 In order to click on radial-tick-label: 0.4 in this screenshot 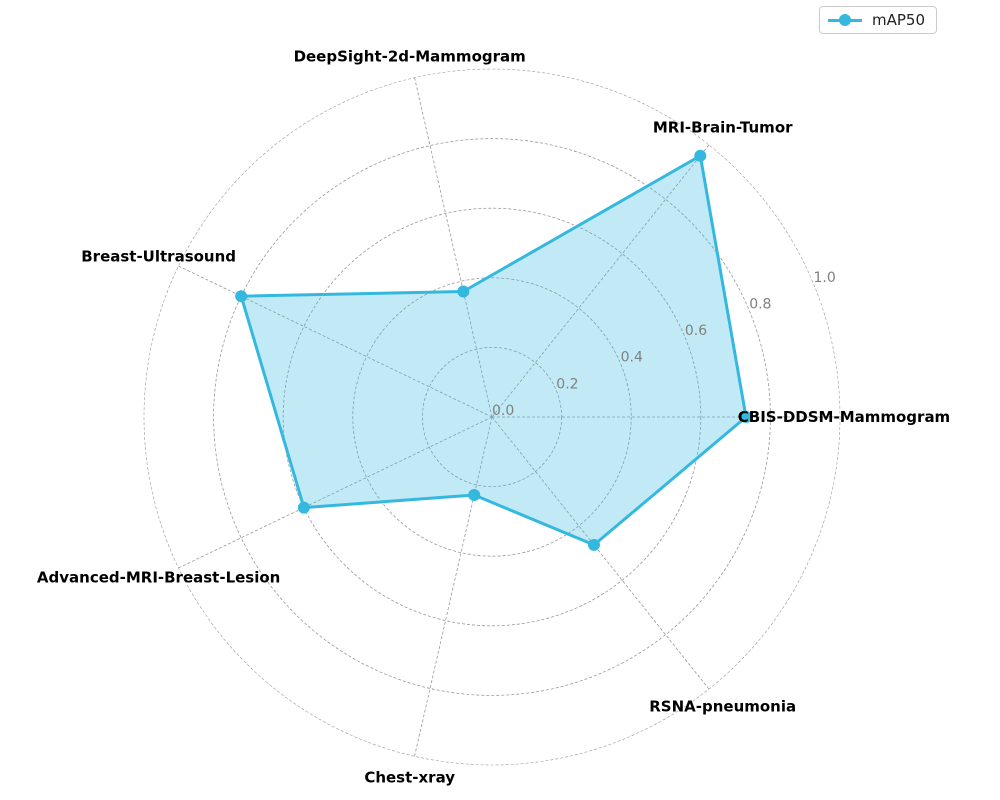, I will do `click(632, 358)`.